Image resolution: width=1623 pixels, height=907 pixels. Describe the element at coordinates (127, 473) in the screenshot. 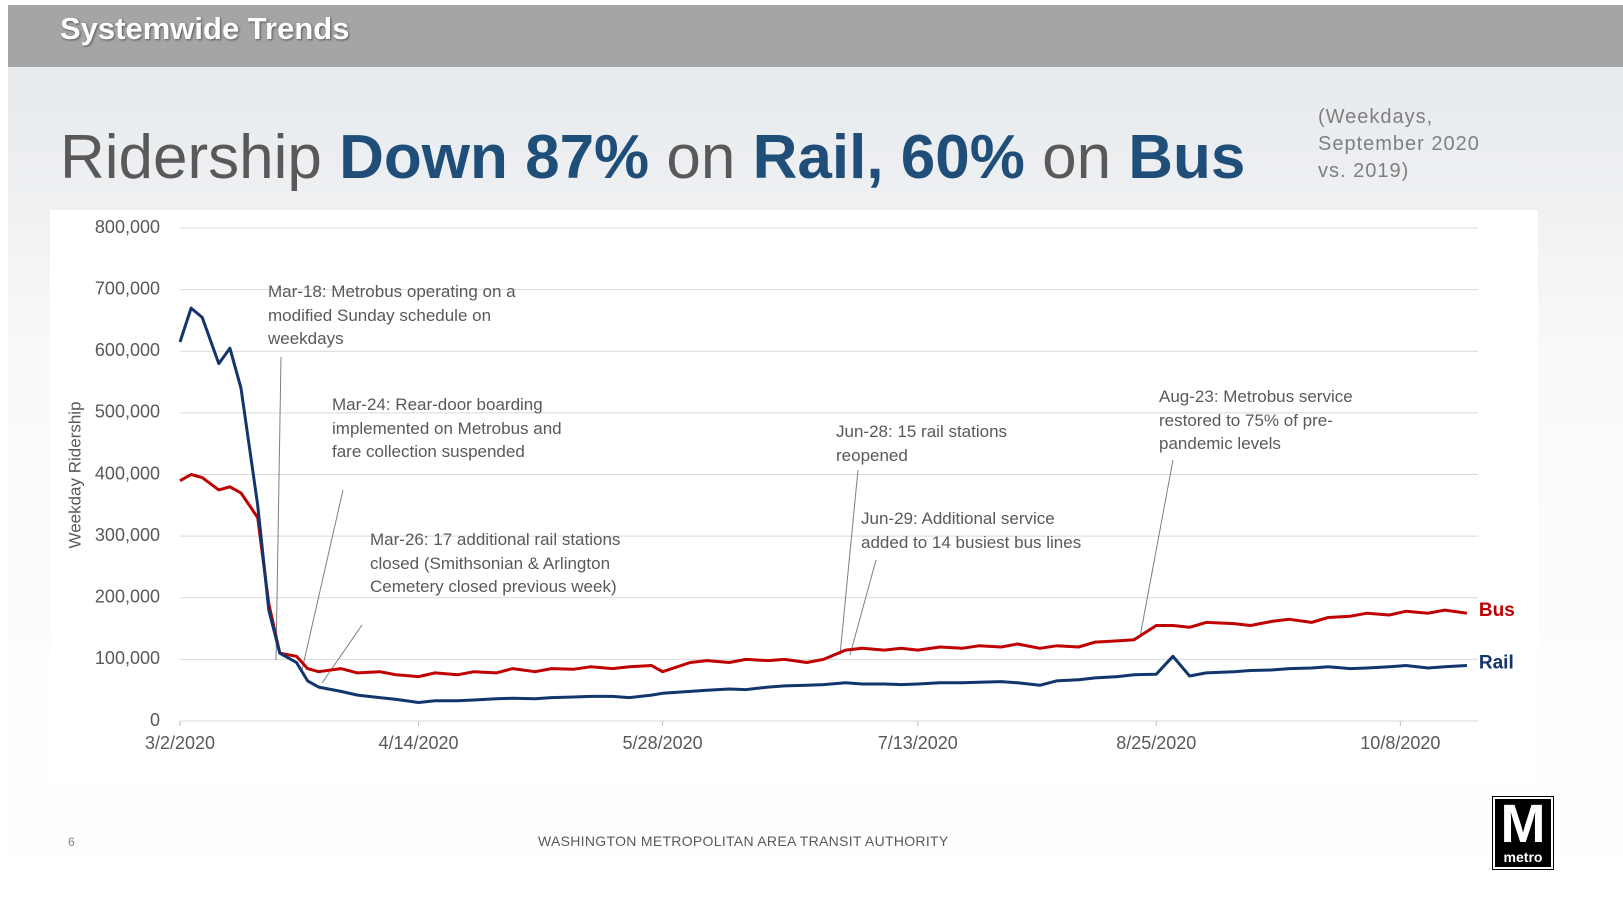

I see `y-tick-label: 400,000` at that location.